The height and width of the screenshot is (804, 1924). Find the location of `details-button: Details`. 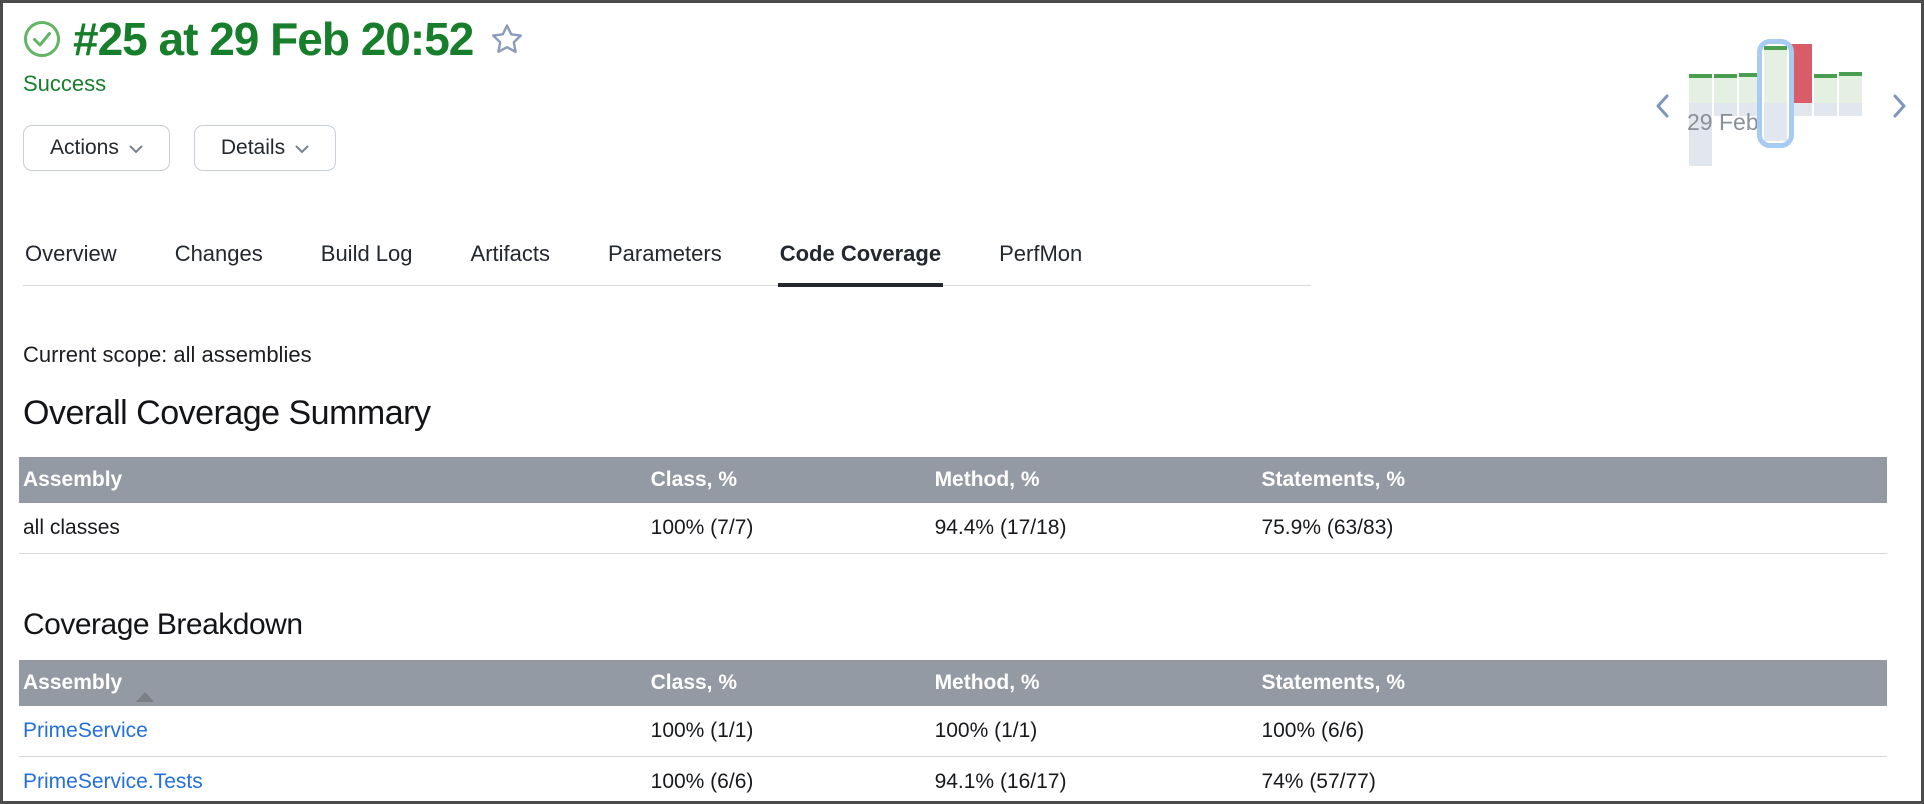

details-button: Details is located at coordinates (265, 148).